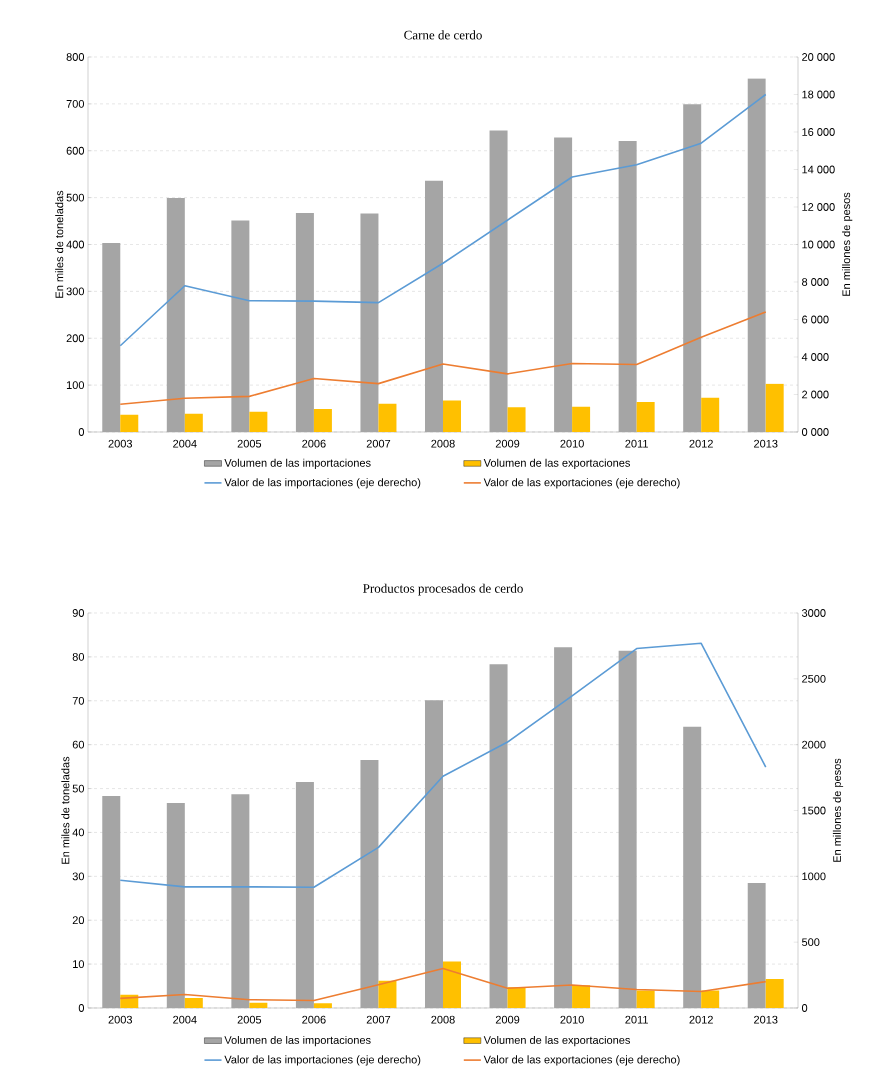  Describe the element at coordinates (814, 744) in the screenshot. I see `y2-tick-label: 2000` at that location.